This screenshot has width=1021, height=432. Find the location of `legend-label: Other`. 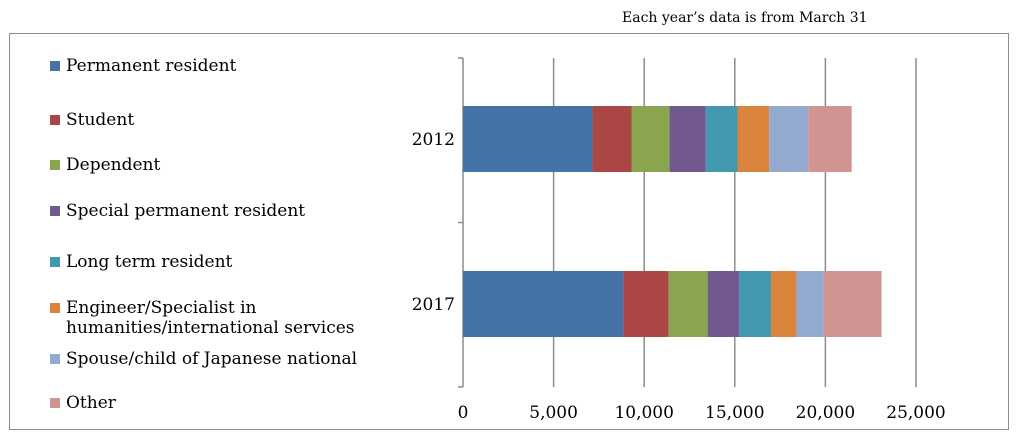

legend-label: Other is located at coordinates (91, 403).